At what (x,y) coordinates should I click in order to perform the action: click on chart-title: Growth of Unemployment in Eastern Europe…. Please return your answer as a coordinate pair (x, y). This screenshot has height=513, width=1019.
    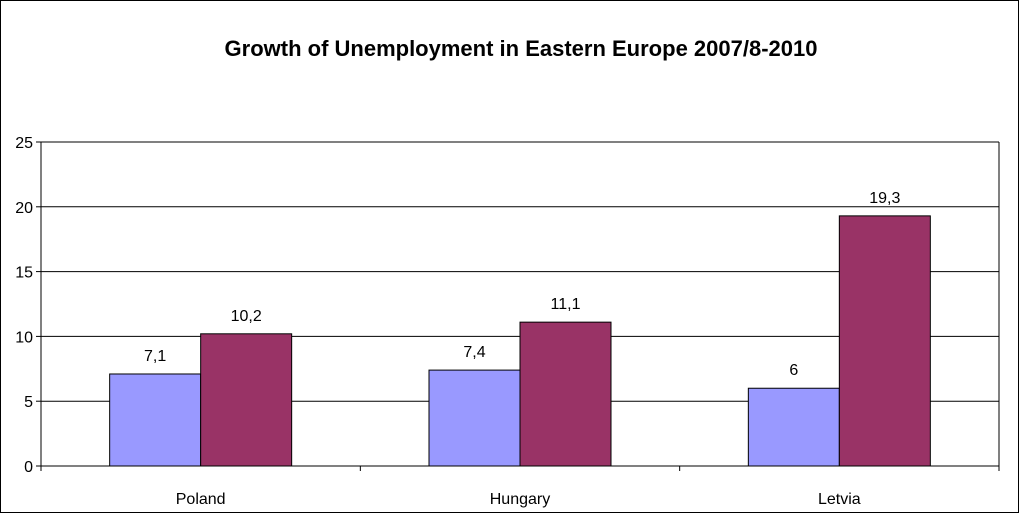
    Looking at the image, I should click on (521, 48).